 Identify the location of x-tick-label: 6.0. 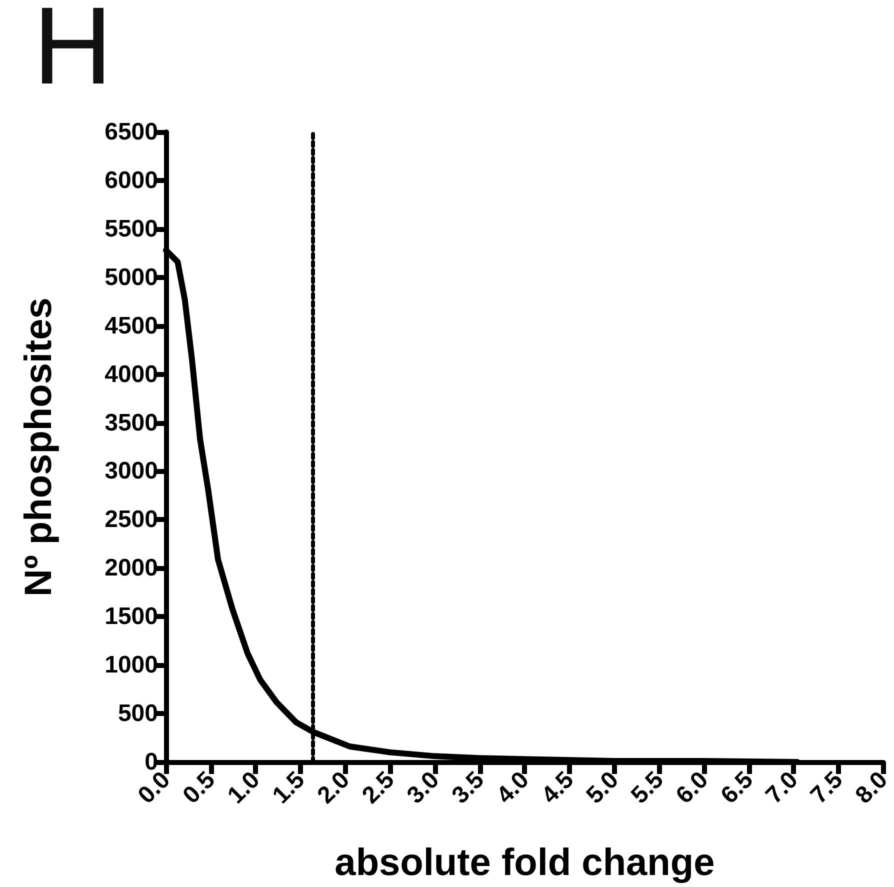
(692, 788).